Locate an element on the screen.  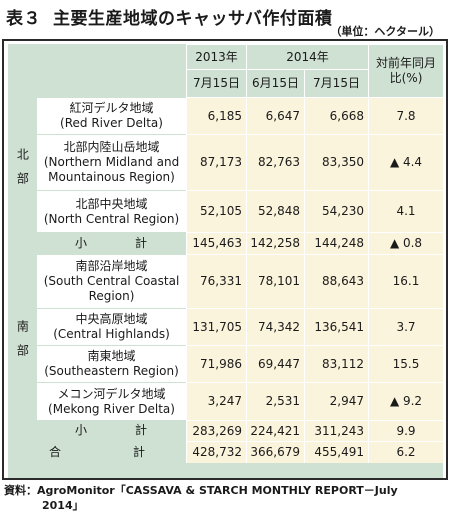
table-cell: 428,732 is located at coordinates (216, 452).